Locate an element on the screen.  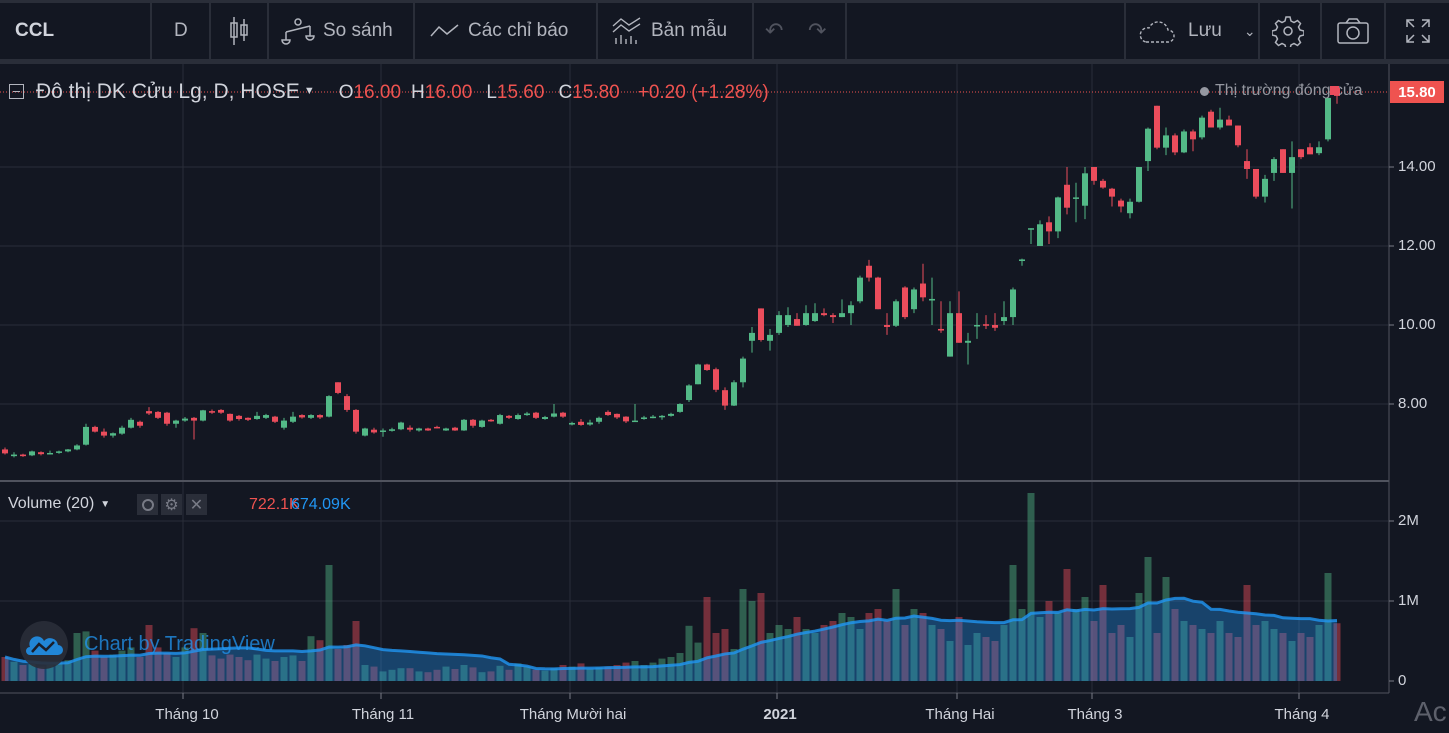
os-activation-watermark: Ac is located at coordinates (1430, 711).